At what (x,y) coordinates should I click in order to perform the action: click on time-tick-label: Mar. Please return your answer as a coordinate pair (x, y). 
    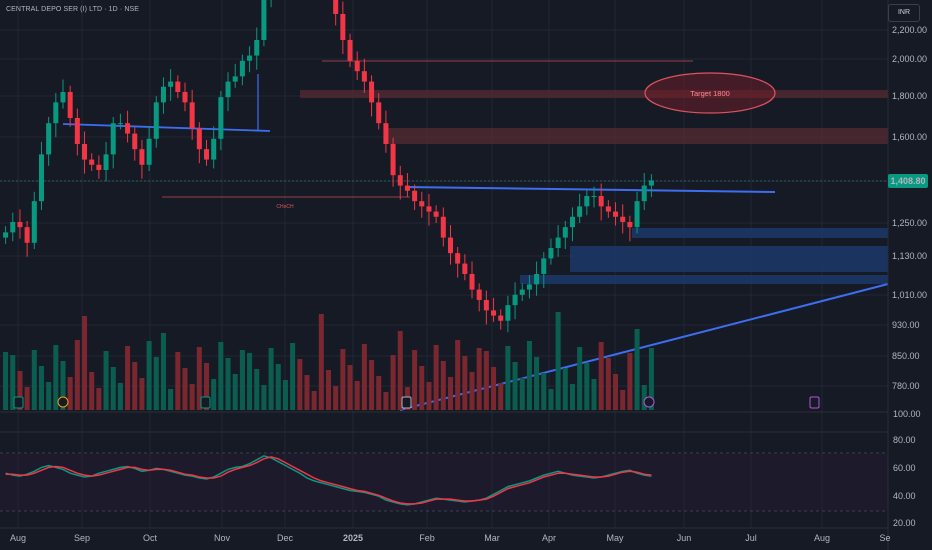
    Looking at the image, I should click on (492, 538).